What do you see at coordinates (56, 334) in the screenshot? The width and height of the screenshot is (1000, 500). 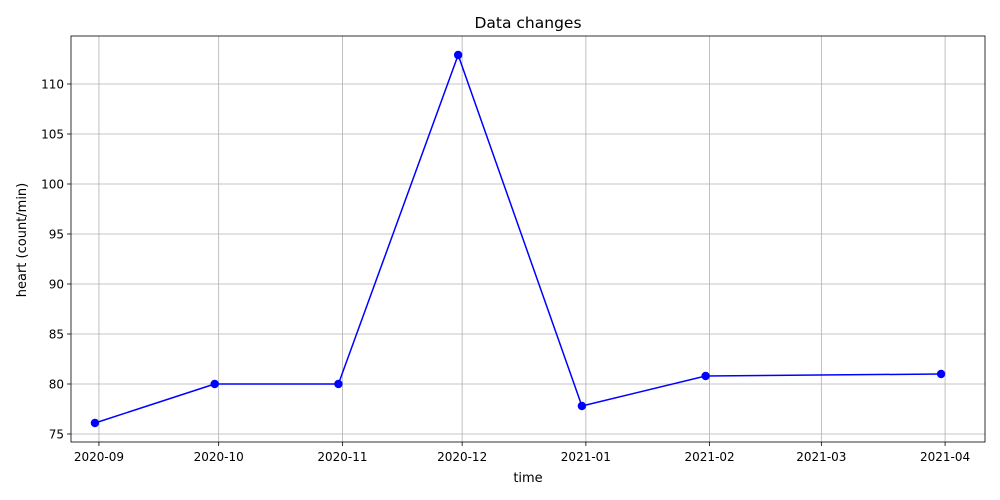 I see `y-tick-label: 85` at bounding box center [56, 334].